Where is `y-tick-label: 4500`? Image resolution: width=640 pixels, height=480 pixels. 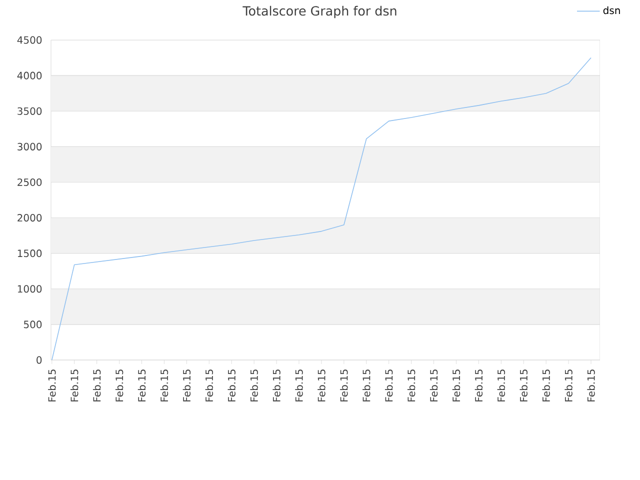
y-tick-label: 4500 is located at coordinates (29, 40).